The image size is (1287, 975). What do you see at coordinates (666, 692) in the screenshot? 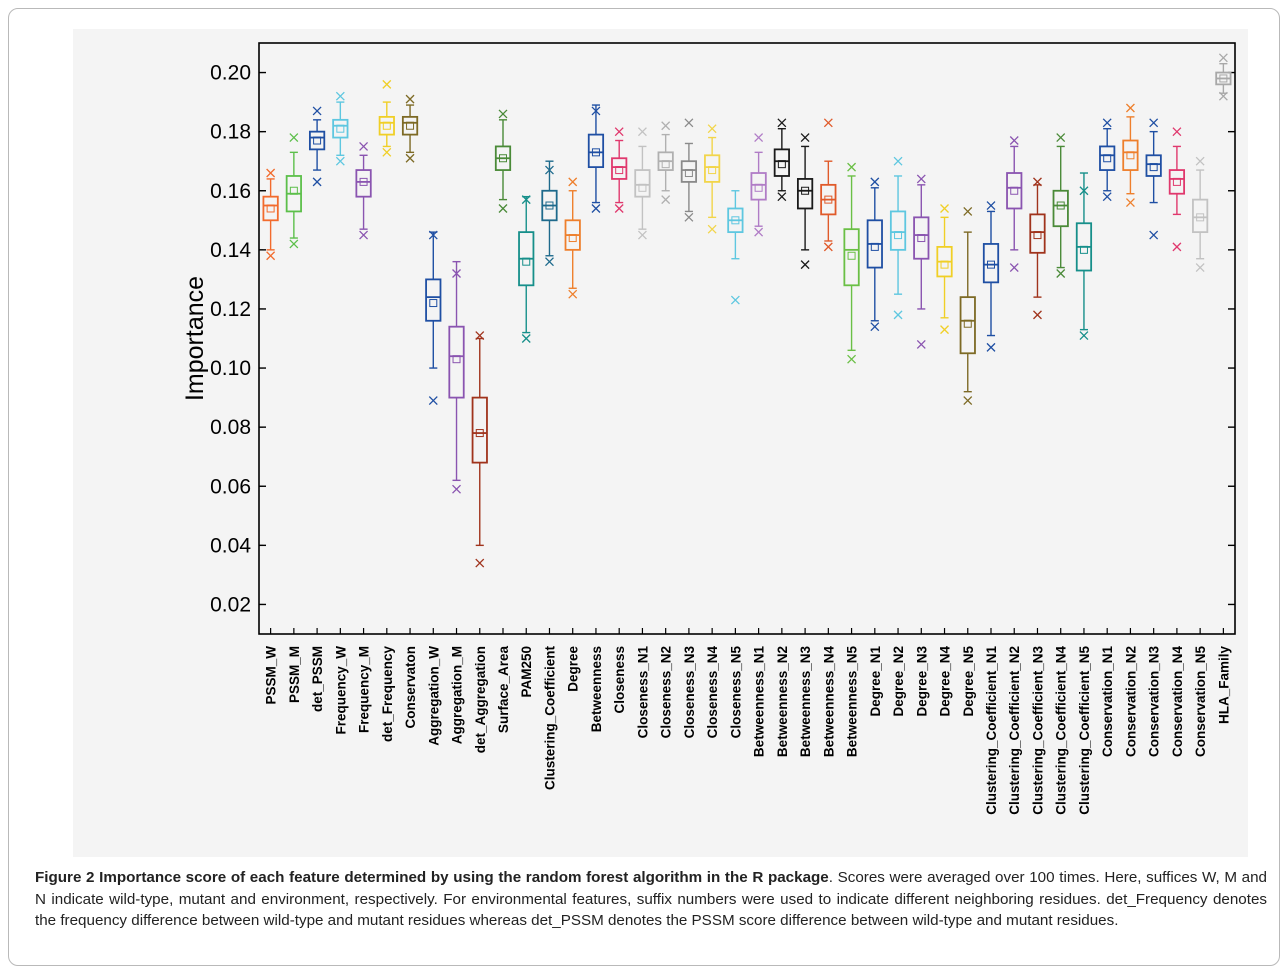
I see `x-tick-label: Closeness_N2` at bounding box center [666, 692].